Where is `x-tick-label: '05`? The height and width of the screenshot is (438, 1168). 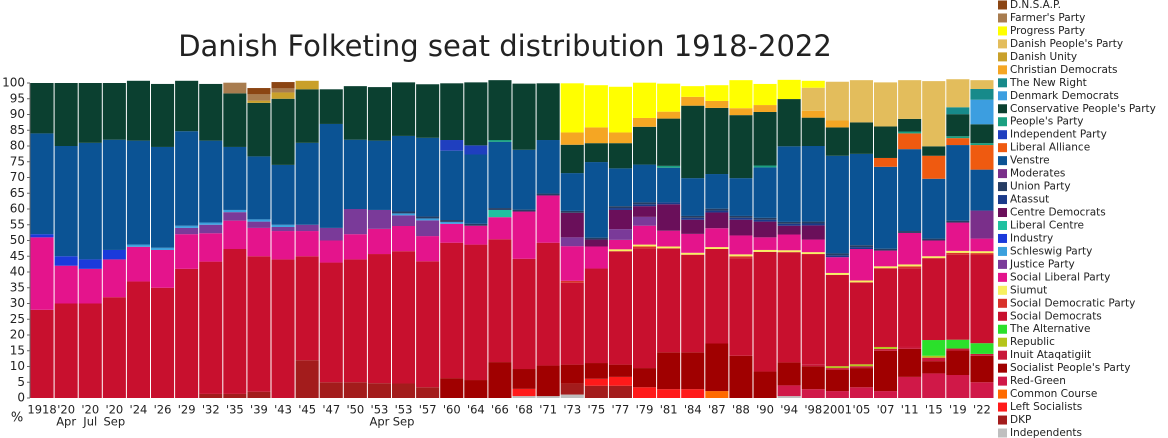 x-tick-label: '05 is located at coordinates (862, 410).